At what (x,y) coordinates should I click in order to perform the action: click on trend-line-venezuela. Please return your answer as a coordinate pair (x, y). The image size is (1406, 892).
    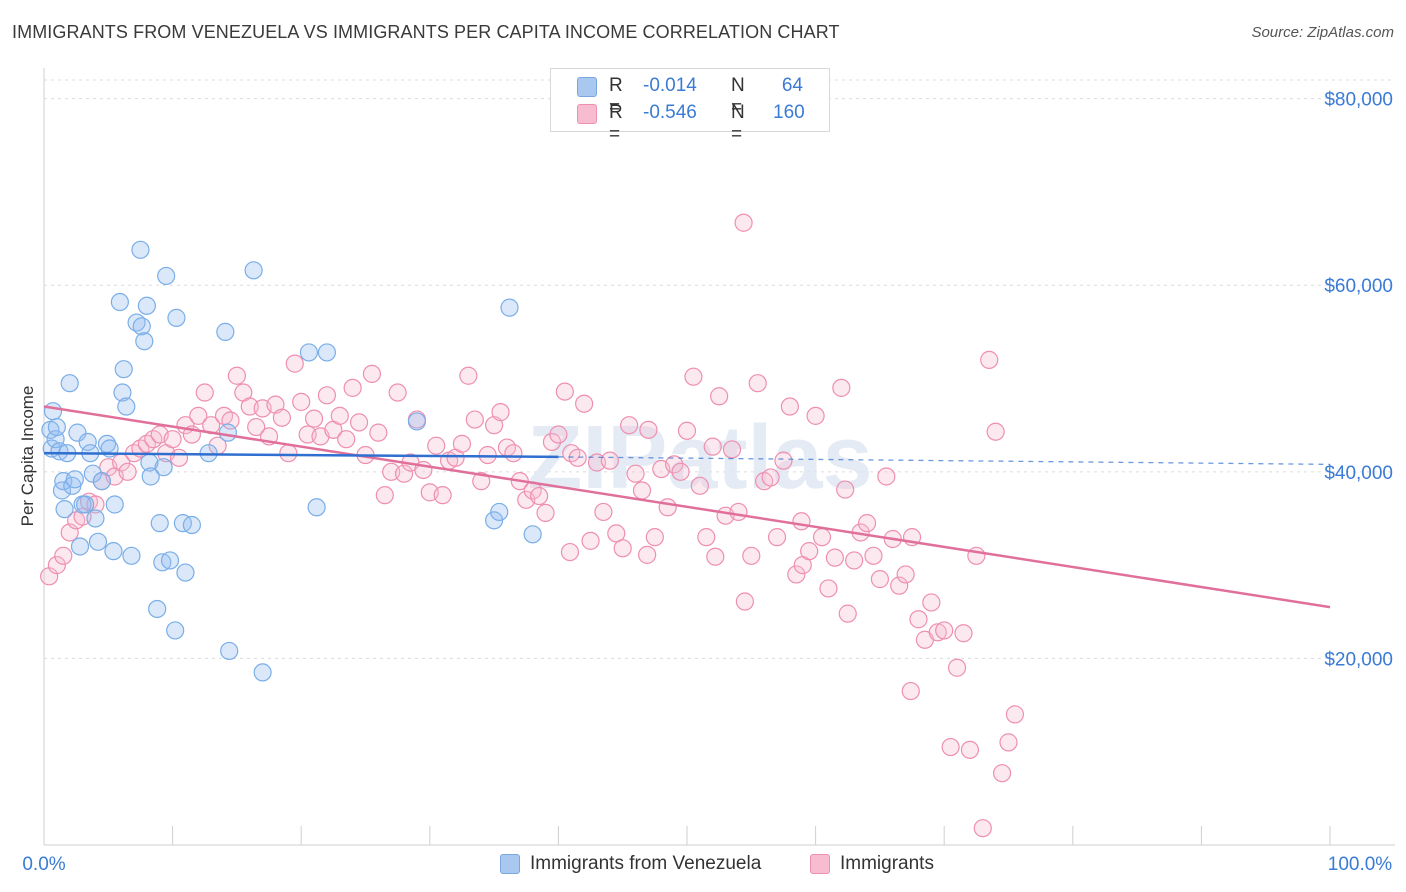
    Looking at the image, I should click on (301, 455).